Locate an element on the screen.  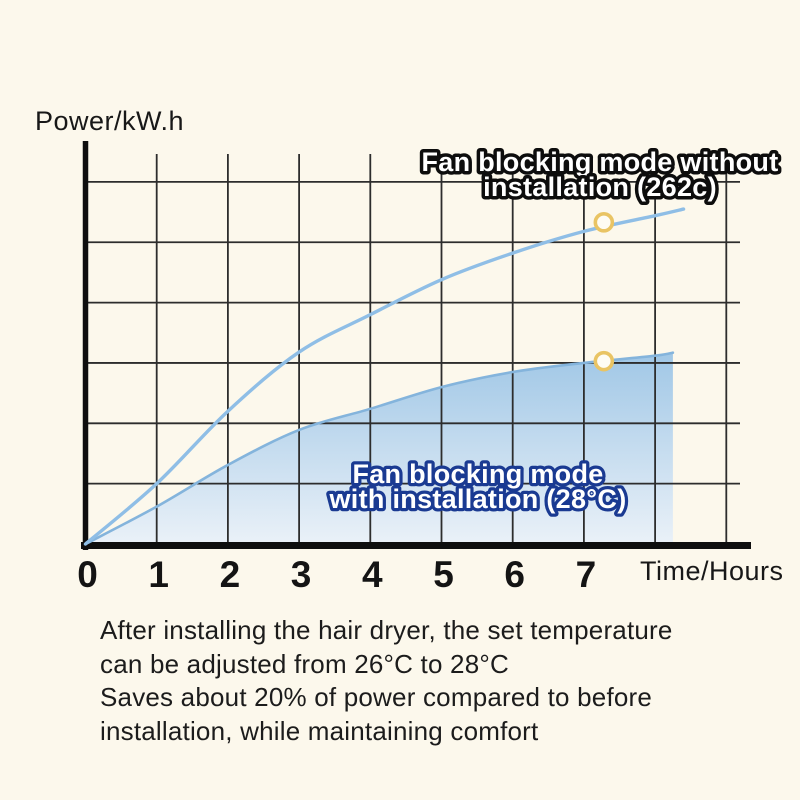
series-label-without-line1: Fan blocking mode without is located at coordinates (600, 162).